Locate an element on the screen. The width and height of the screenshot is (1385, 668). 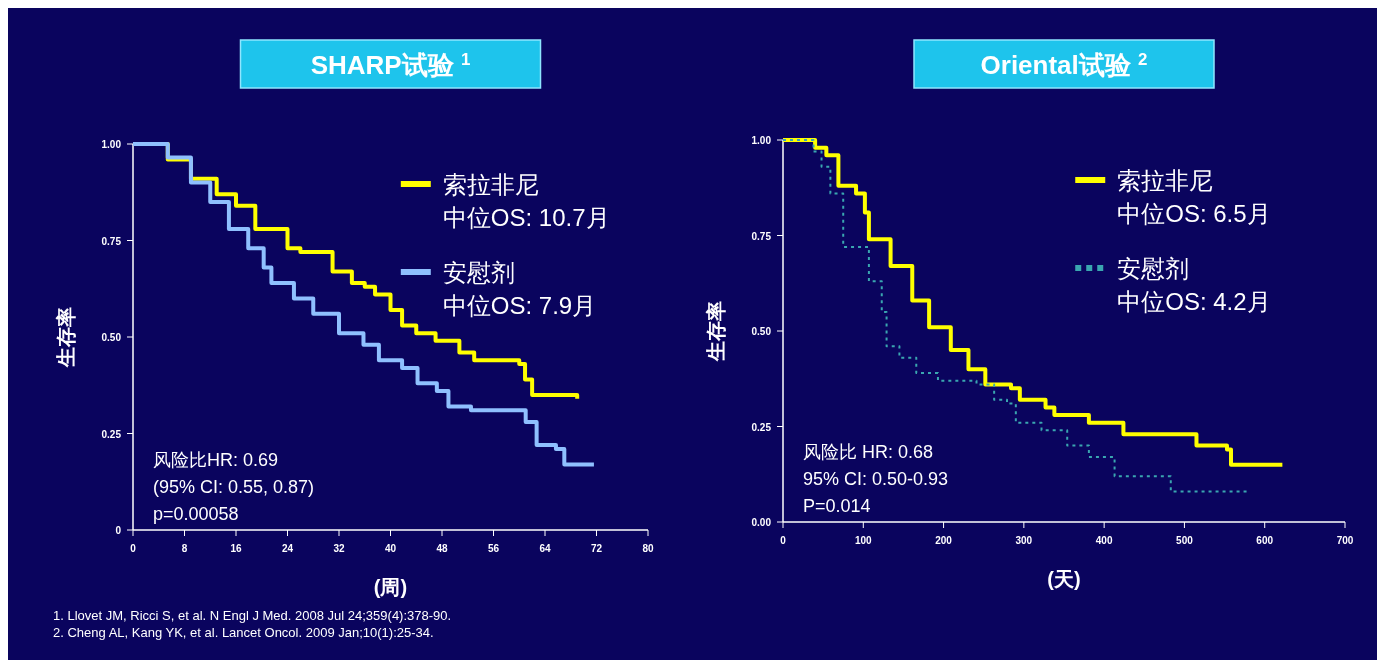
x-tick-label: 72 is located at coordinates (596, 548).